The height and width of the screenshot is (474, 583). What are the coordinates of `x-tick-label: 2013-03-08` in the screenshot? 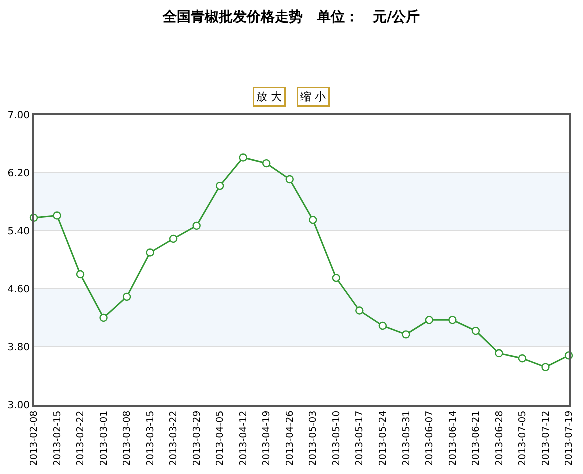 It's located at (128, 438).